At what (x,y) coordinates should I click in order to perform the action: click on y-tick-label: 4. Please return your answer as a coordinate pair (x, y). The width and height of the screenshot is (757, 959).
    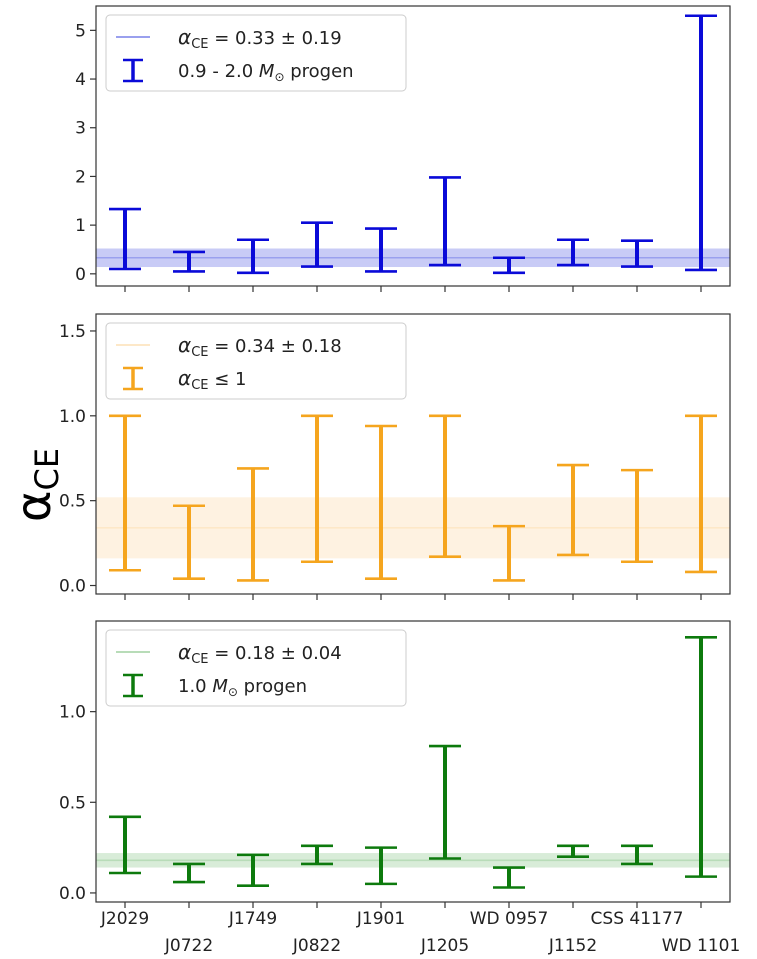
    Looking at the image, I should click on (80, 80).